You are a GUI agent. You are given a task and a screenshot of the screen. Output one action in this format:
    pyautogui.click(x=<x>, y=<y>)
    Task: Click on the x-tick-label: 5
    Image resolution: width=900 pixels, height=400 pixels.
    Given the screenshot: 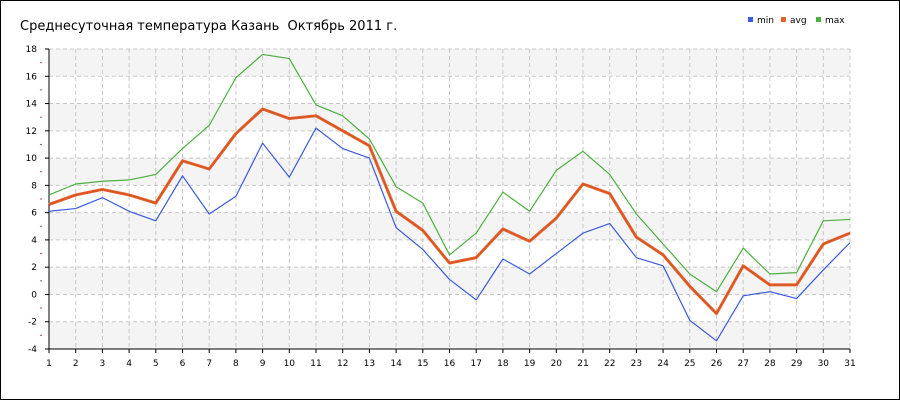 What is the action you would take?
    pyautogui.click(x=156, y=364)
    